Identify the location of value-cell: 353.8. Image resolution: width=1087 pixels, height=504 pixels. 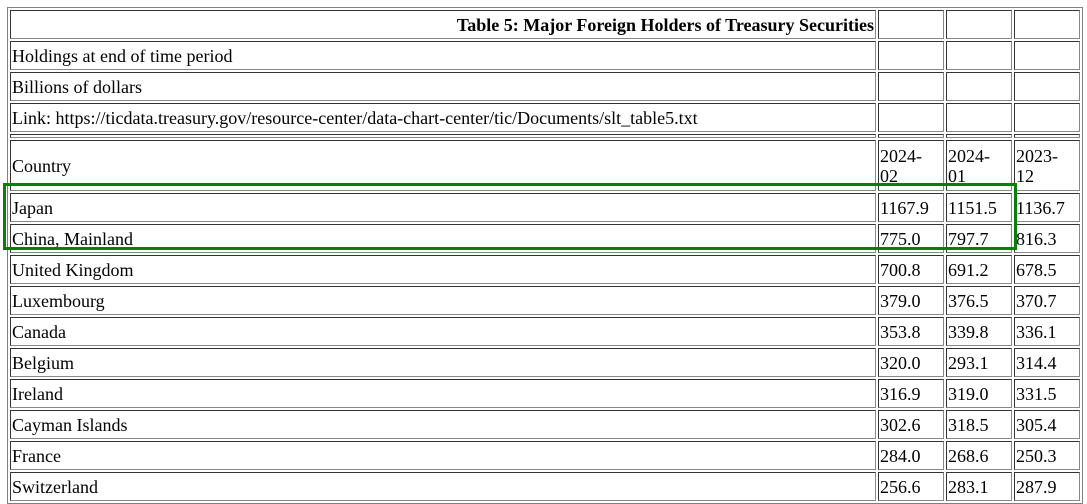
(911, 331).